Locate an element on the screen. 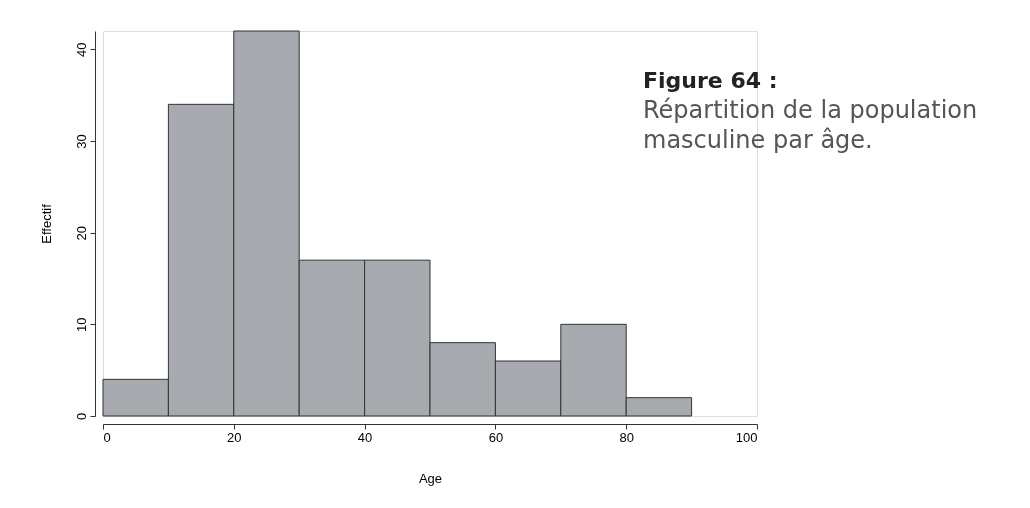  x-axis-title: Age is located at coordinates (430, 478).